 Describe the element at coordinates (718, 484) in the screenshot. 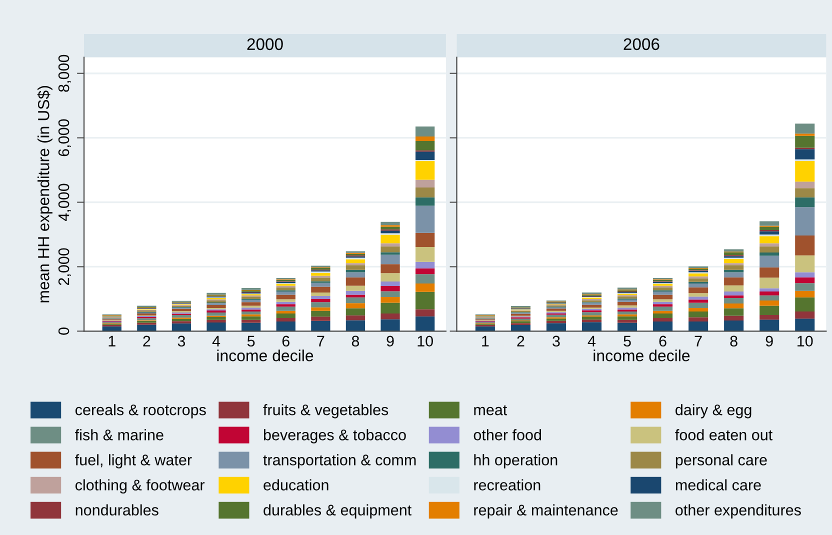

I see `legend-label: medical care` at that location.